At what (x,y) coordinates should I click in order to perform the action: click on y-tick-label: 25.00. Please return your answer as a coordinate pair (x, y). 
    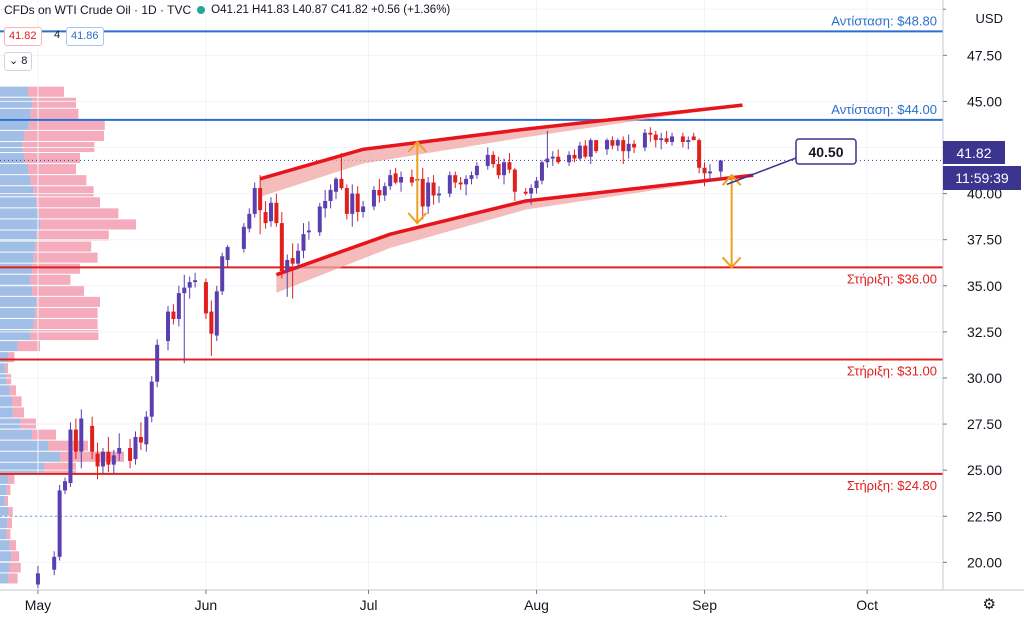
    Looking at the image, I should click on (984, 470).